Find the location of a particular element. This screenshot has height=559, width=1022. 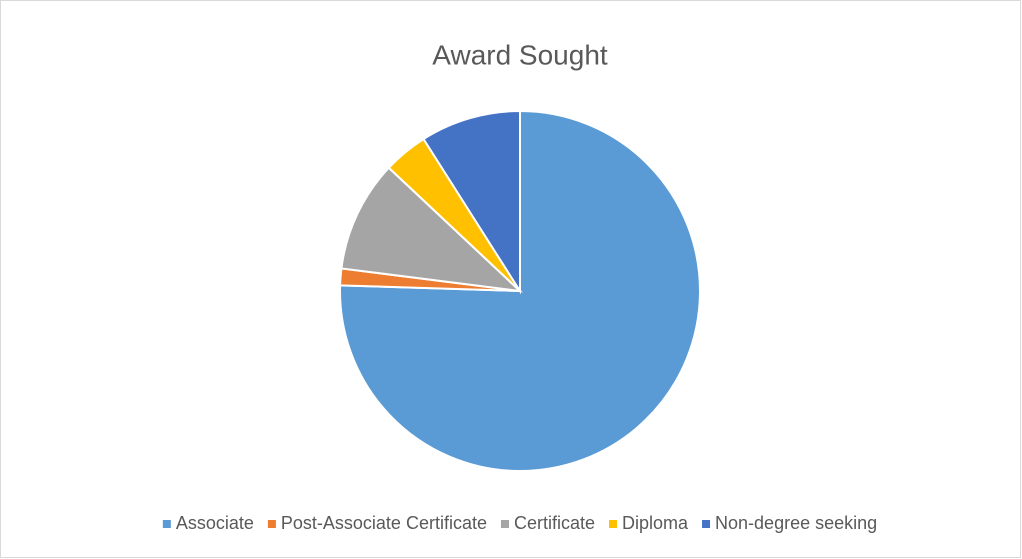

legend-label: Non-degree seeking is located at coordinates (796, 523).